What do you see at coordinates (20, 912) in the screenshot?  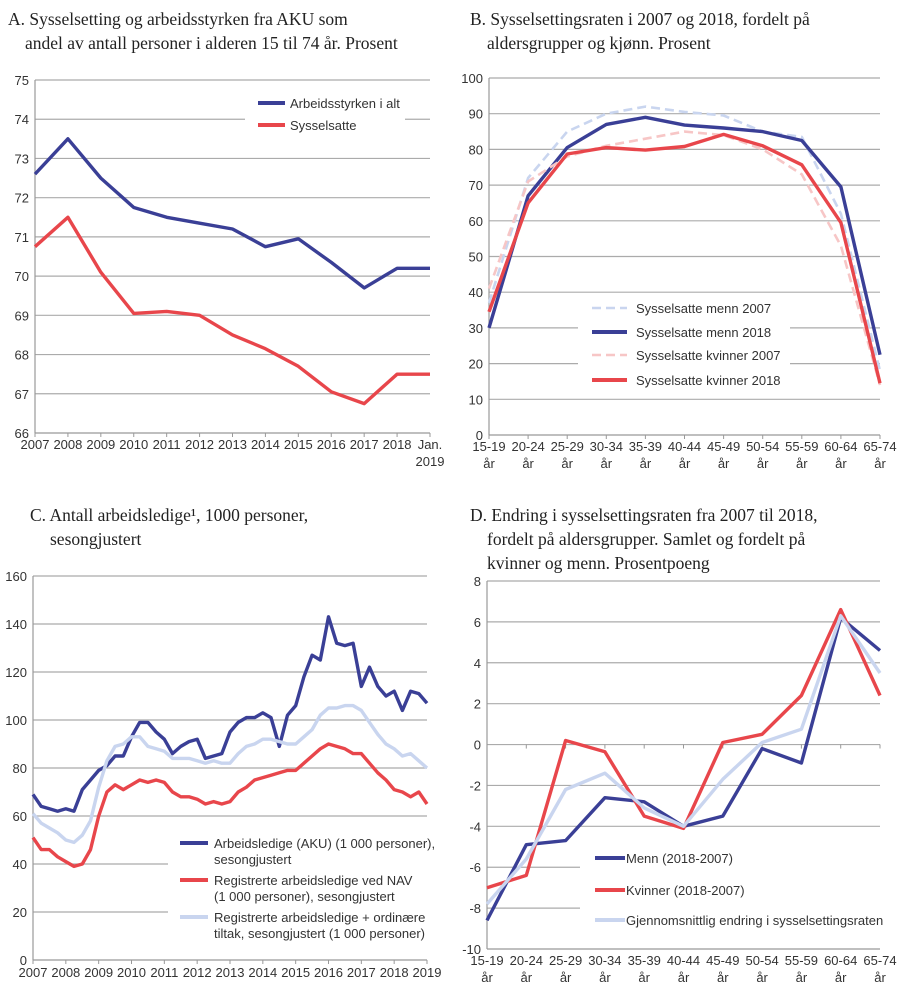 I see `y-tick-label: 20` at bounding box center [20, 912].